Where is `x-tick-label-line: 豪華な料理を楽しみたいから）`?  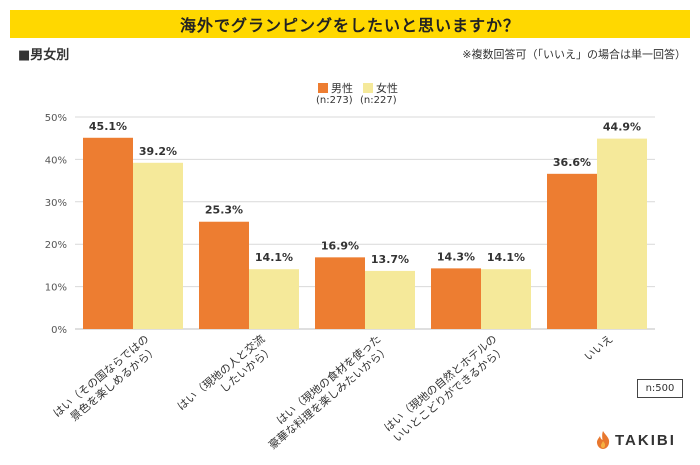 x-tick-label-line: 豪華な料理を楽しみたいから） is located at coordinates (329, 397).